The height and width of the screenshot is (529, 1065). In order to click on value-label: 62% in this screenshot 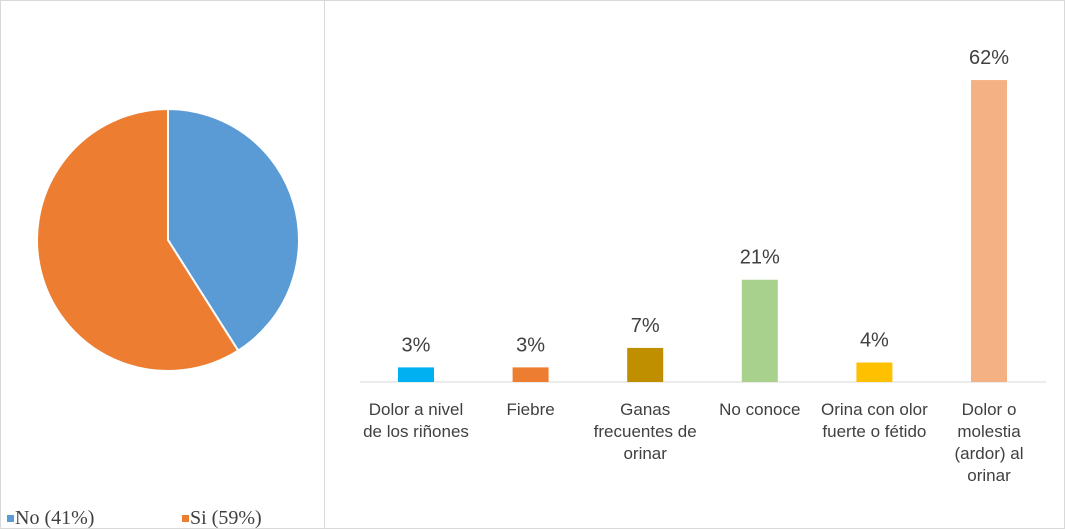, I will do `click(989, 58)`.